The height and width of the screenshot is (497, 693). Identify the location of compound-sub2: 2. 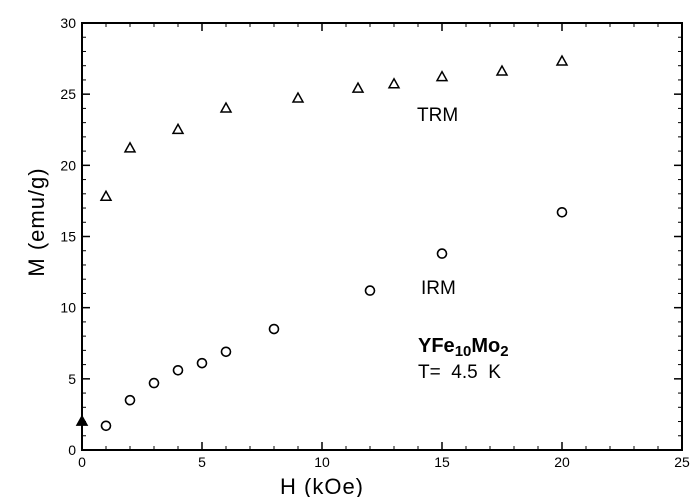
(504, 351).